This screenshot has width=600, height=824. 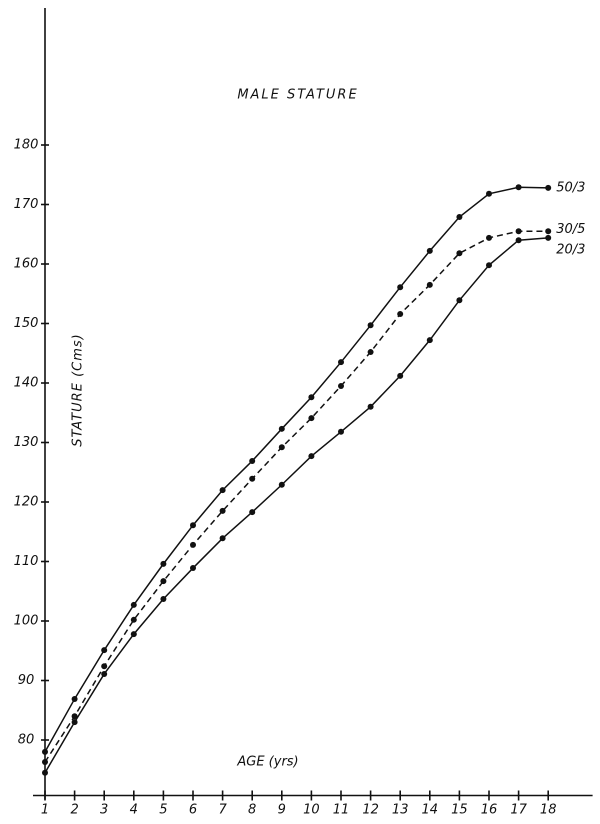 I want to click on y-tick-label: 80, so click(x=26, y=740).